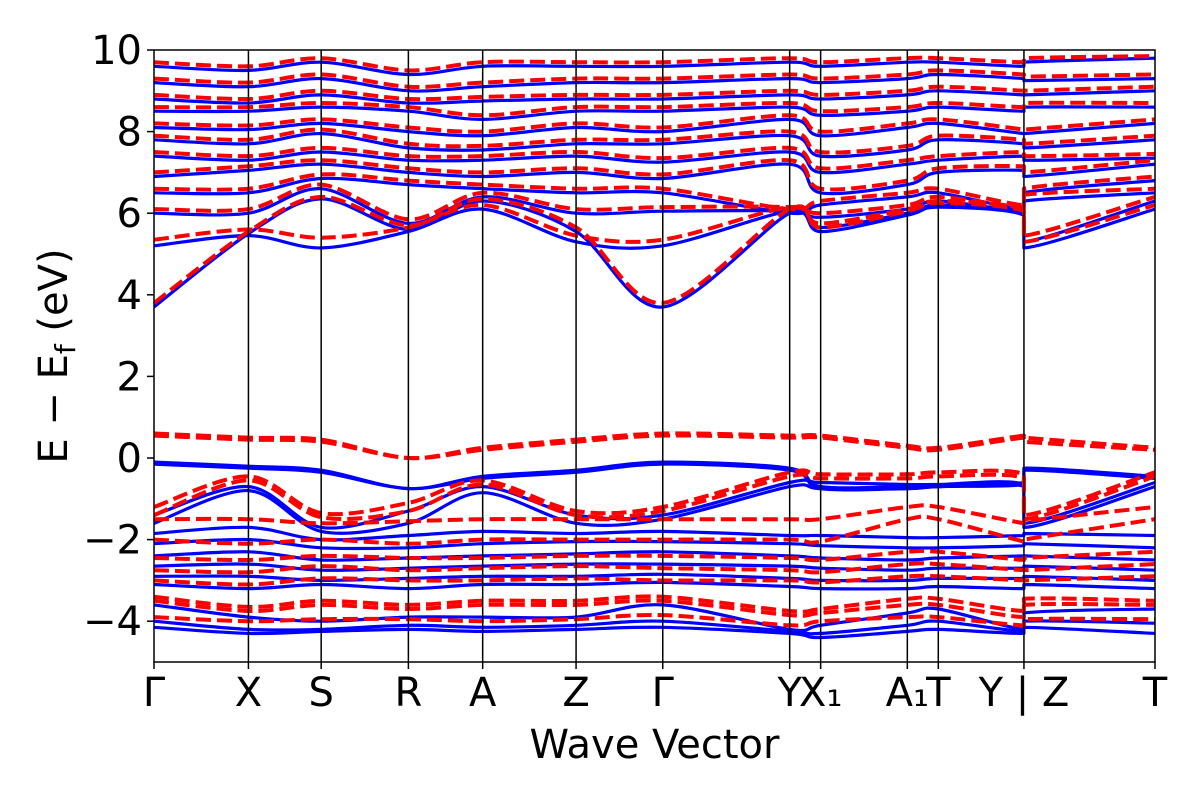  What do you see at coordinates (65, 348) in the screenshot?
I see `y-axis-title-subscript: f` at bounding box center [65, 348].